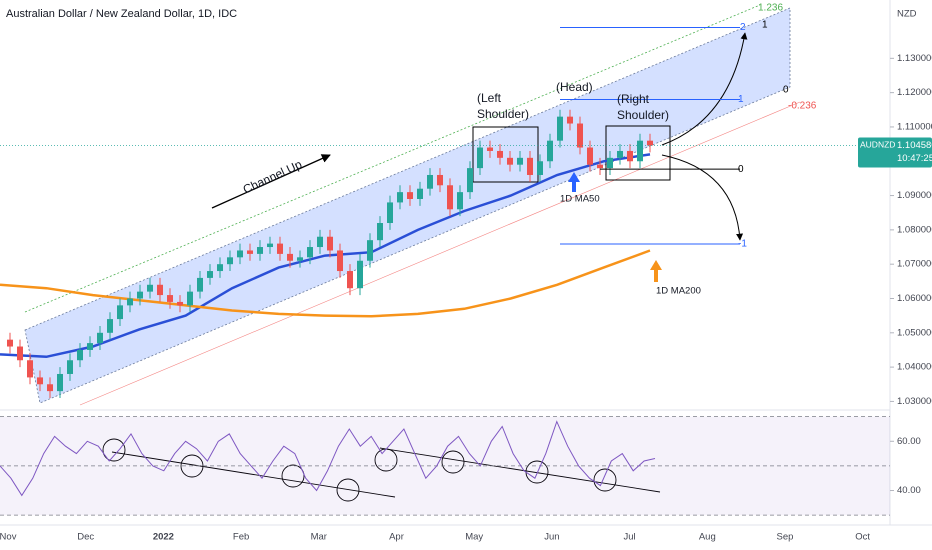  What do you see at coordinates (85, 537) in the screenshot?
I see `x-tick-label: Dec` at bounding box center [85, 537].